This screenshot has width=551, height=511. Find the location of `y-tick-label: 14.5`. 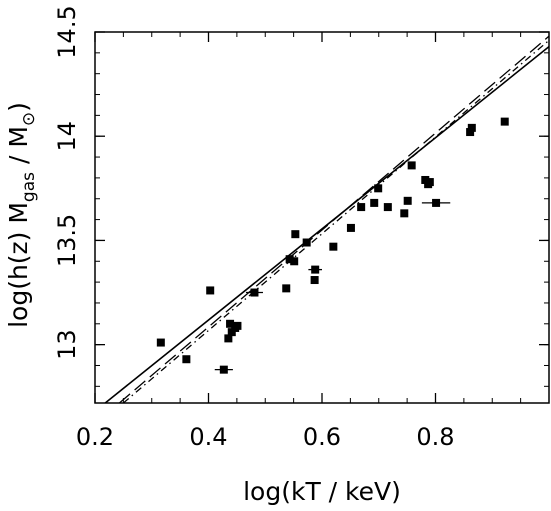

y-tick-label: 14.5 is located at coordinates (67, 31).